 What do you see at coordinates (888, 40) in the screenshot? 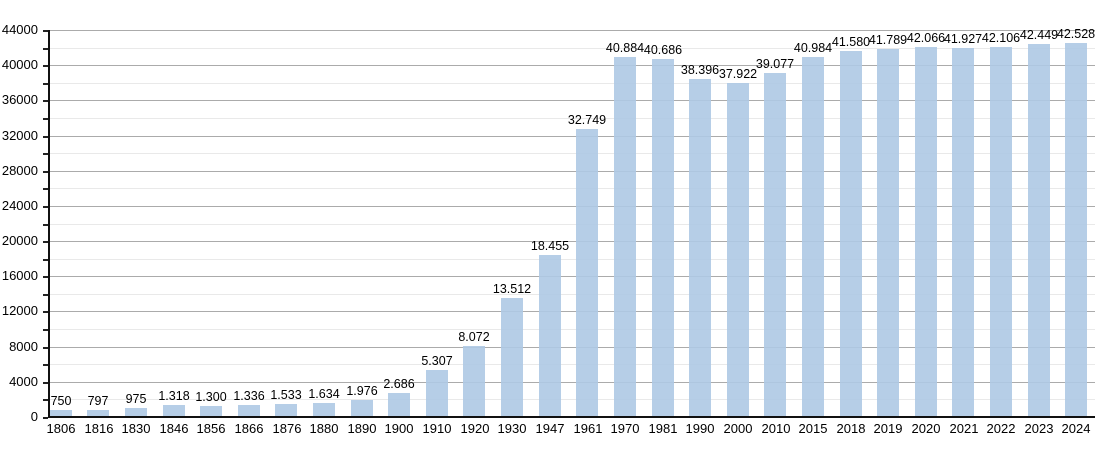
I see `bar-value-label: 41.789` at bounding box center [888, 40].